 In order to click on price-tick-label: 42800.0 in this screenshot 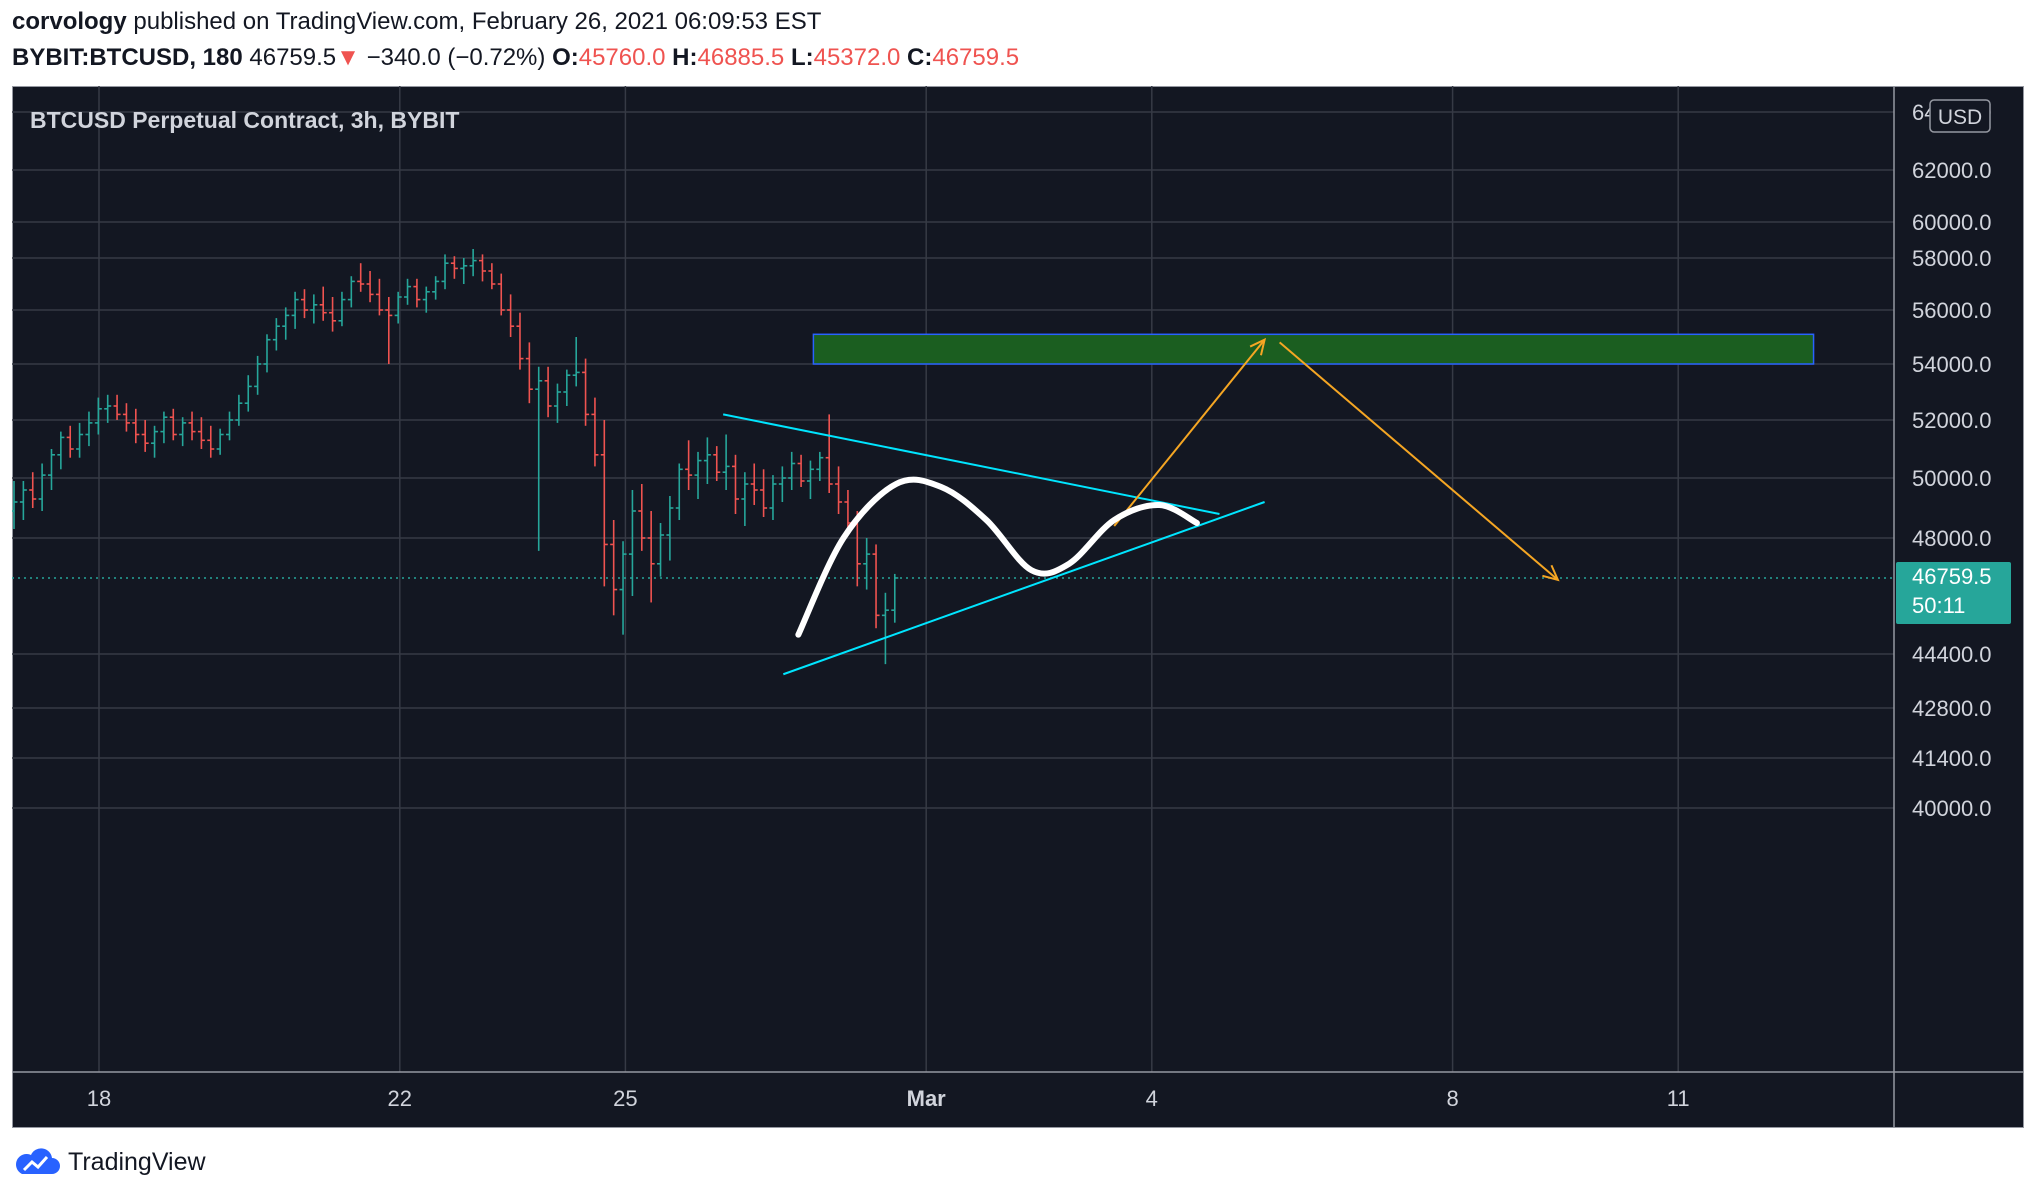, I will do `click(1952, 708)`.